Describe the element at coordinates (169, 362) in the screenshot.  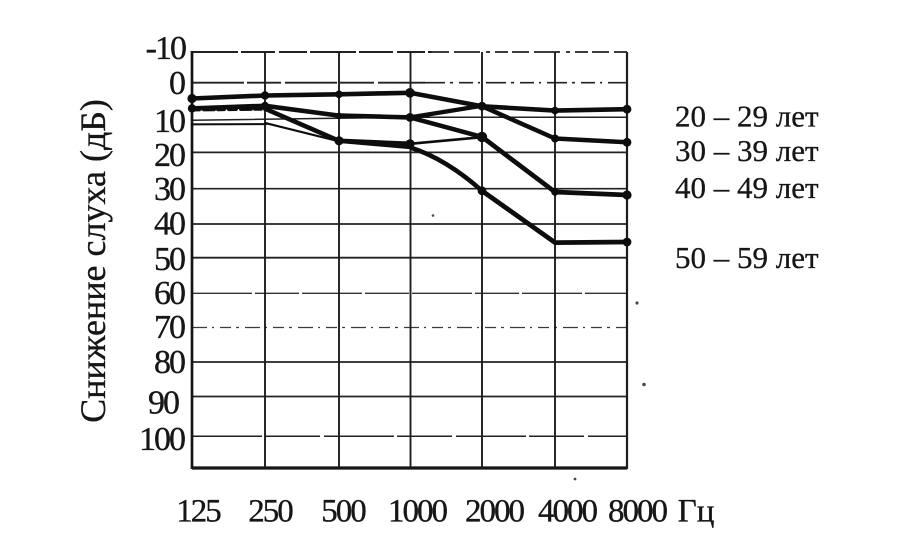
I see `svg-text: 80` at that location.